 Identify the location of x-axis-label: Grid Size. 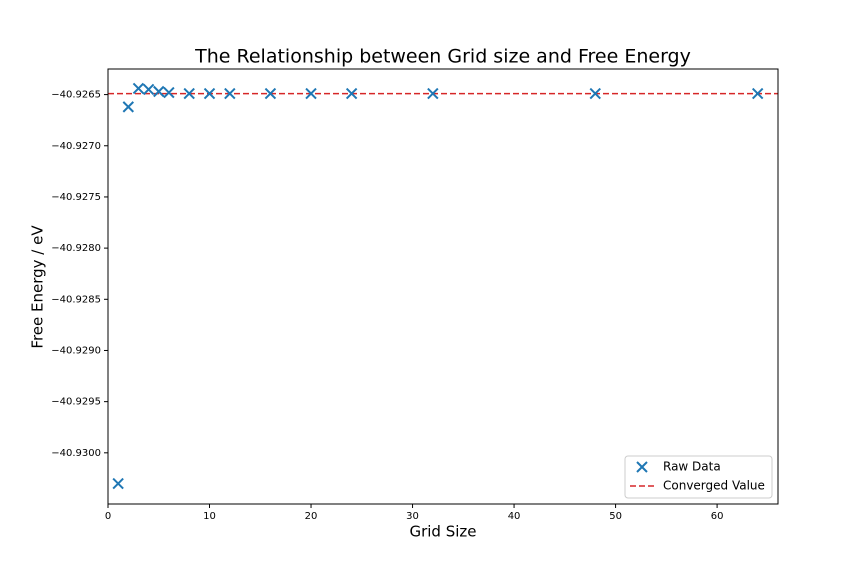
(442, 532).